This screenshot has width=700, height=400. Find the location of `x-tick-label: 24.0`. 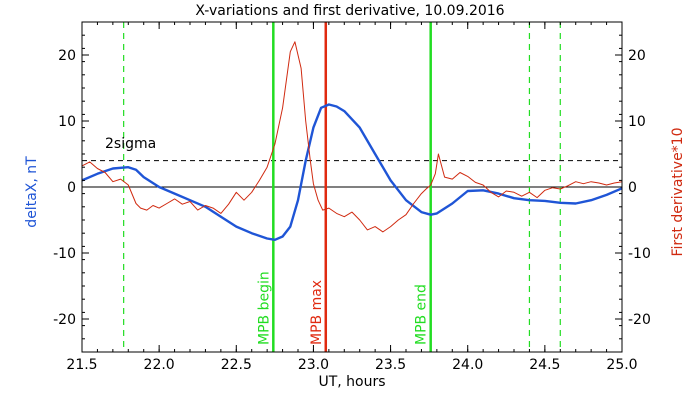

x-tick-label: 24.0 is located at coordinates (467, 365).